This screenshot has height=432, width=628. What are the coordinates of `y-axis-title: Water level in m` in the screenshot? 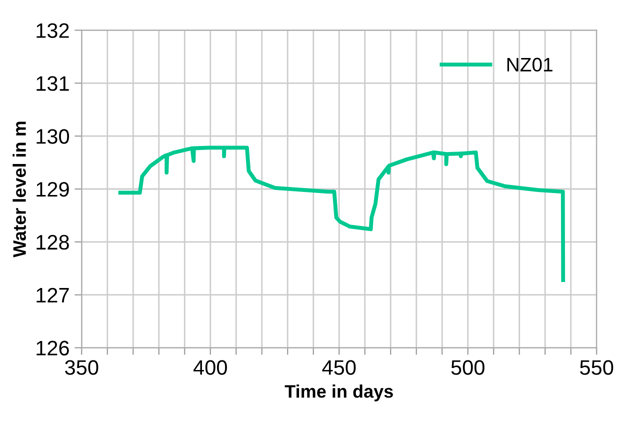 It's located at (19, 190).